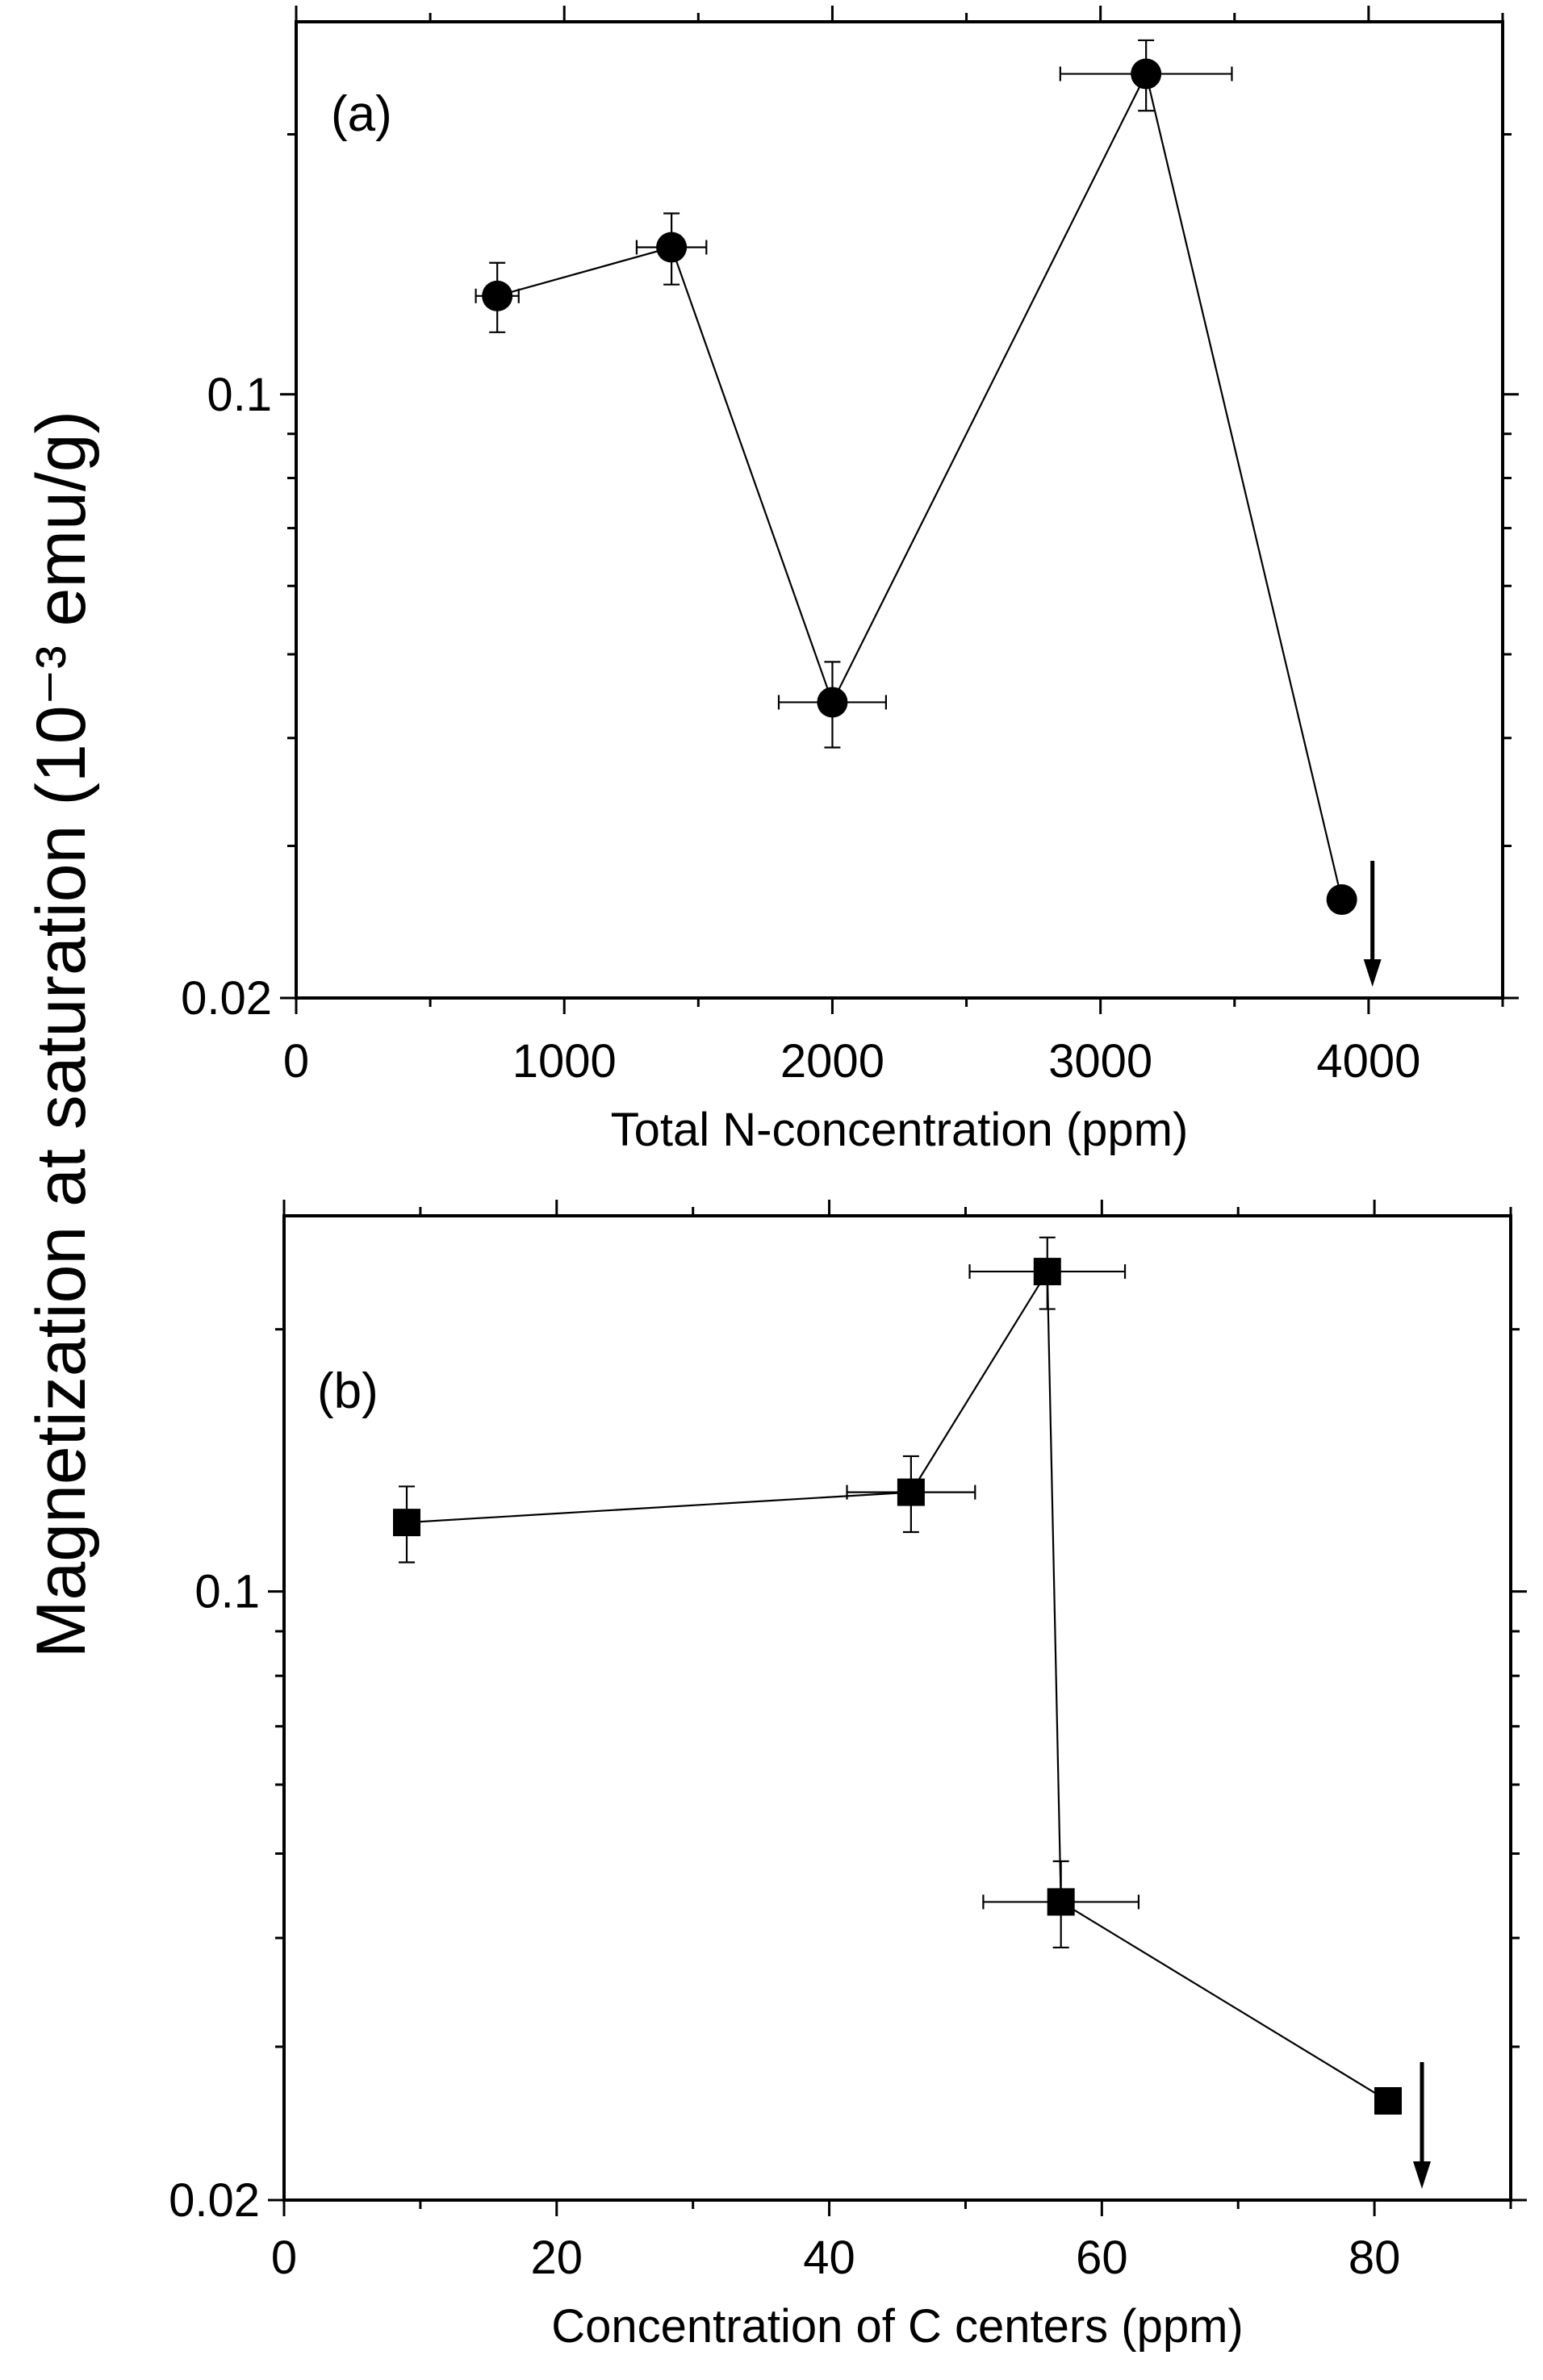 The image size is (1543, 2380). What do you see at coordinates (62, 1034) in the screenshot?
I see `shared-y-axis-label: Magnetization at saturation (10⁻³ emu/g)` at bounding box center [62, 1034].